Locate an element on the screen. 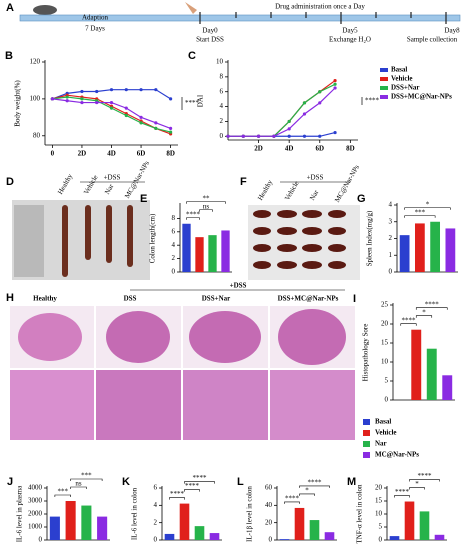 The width and height of the screenshot is (474, 553). x-tick-label: 6D is located at coordinates (319, 149).